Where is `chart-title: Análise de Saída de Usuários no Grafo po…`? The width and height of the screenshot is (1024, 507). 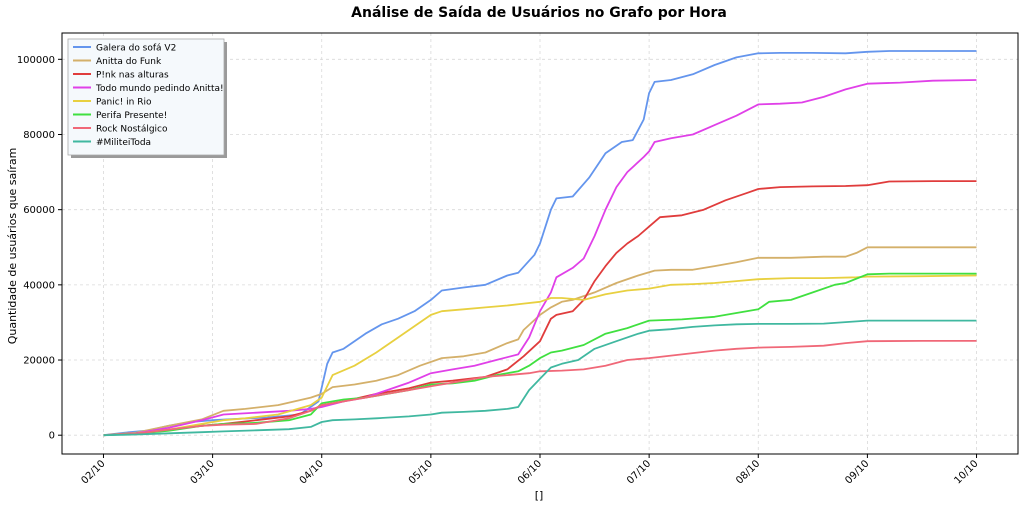 chart-title: Análise de Saída de Usuários no Grafo po… is located at coordinates (539, 13).